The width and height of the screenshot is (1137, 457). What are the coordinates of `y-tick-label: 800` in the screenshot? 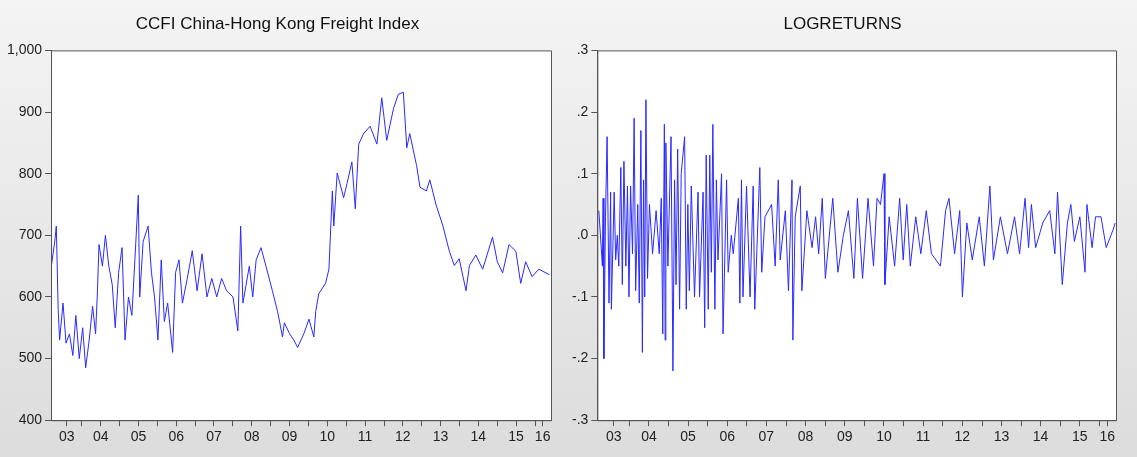 It's located at (30, 172).